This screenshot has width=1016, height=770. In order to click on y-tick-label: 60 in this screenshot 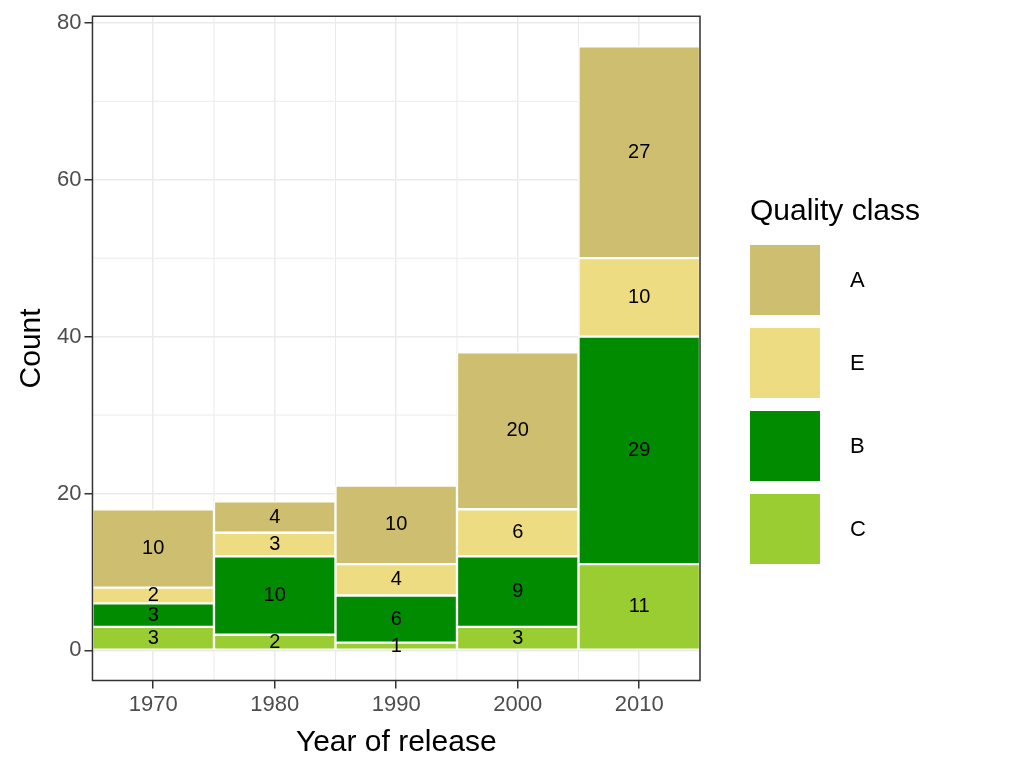, I will do `click(69, 178)`.